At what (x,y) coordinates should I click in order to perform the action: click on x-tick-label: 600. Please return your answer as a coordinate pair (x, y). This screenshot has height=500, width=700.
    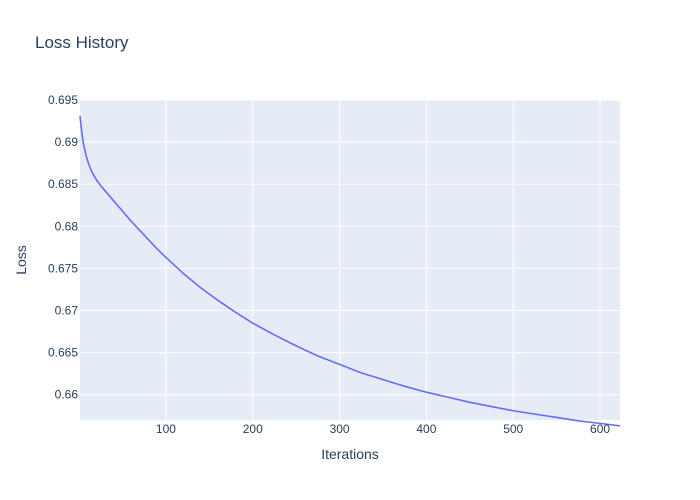
    Looking at the image, I should click on (600, 429).